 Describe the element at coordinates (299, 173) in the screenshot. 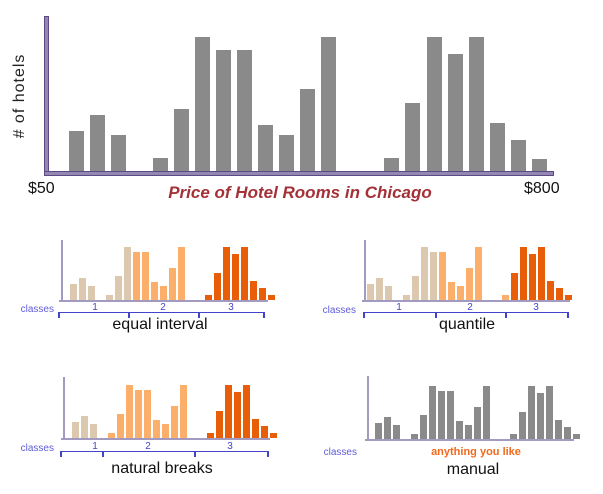

I see `main-x-axis-line` at that location.